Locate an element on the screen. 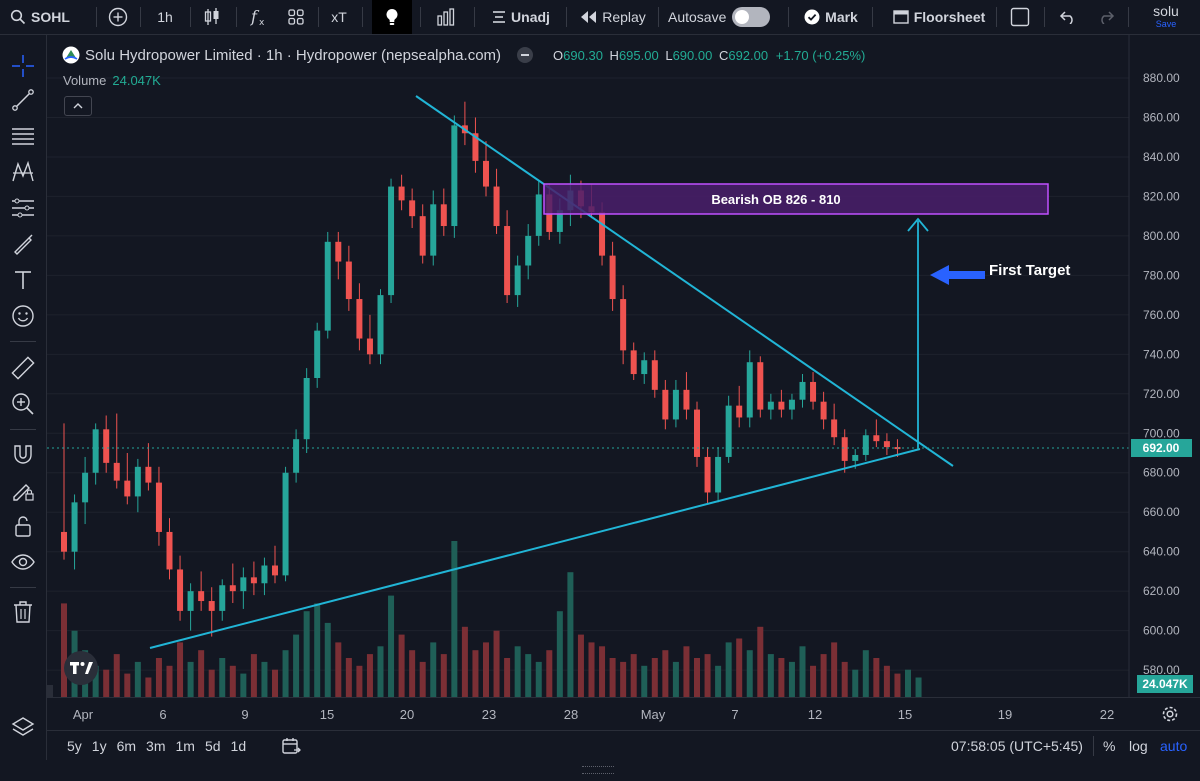  magnet-tool is located at coordinates (23, 454).